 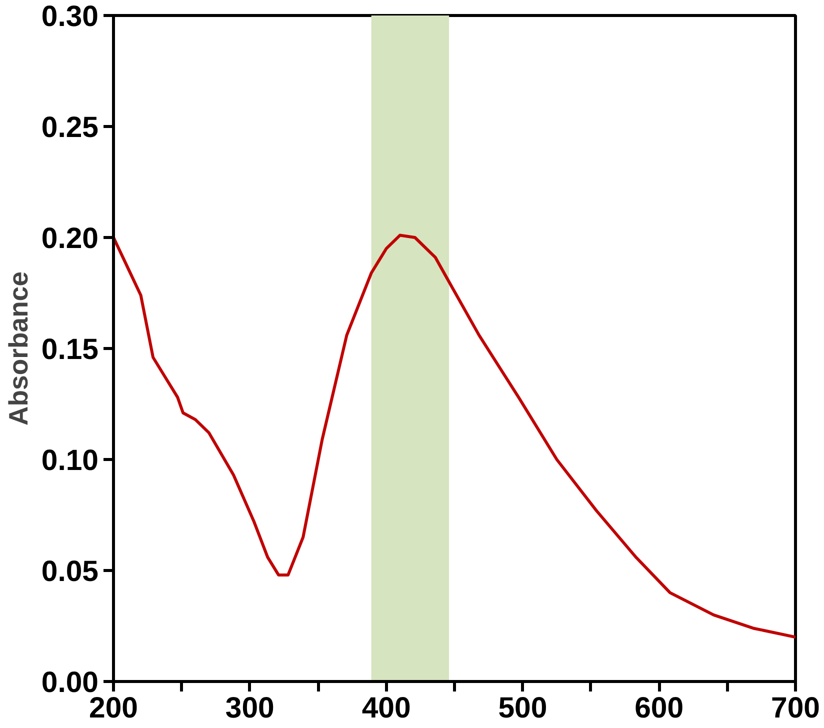 I want to click on y-axis-title: Absorbance, so click(x=18, y=348).